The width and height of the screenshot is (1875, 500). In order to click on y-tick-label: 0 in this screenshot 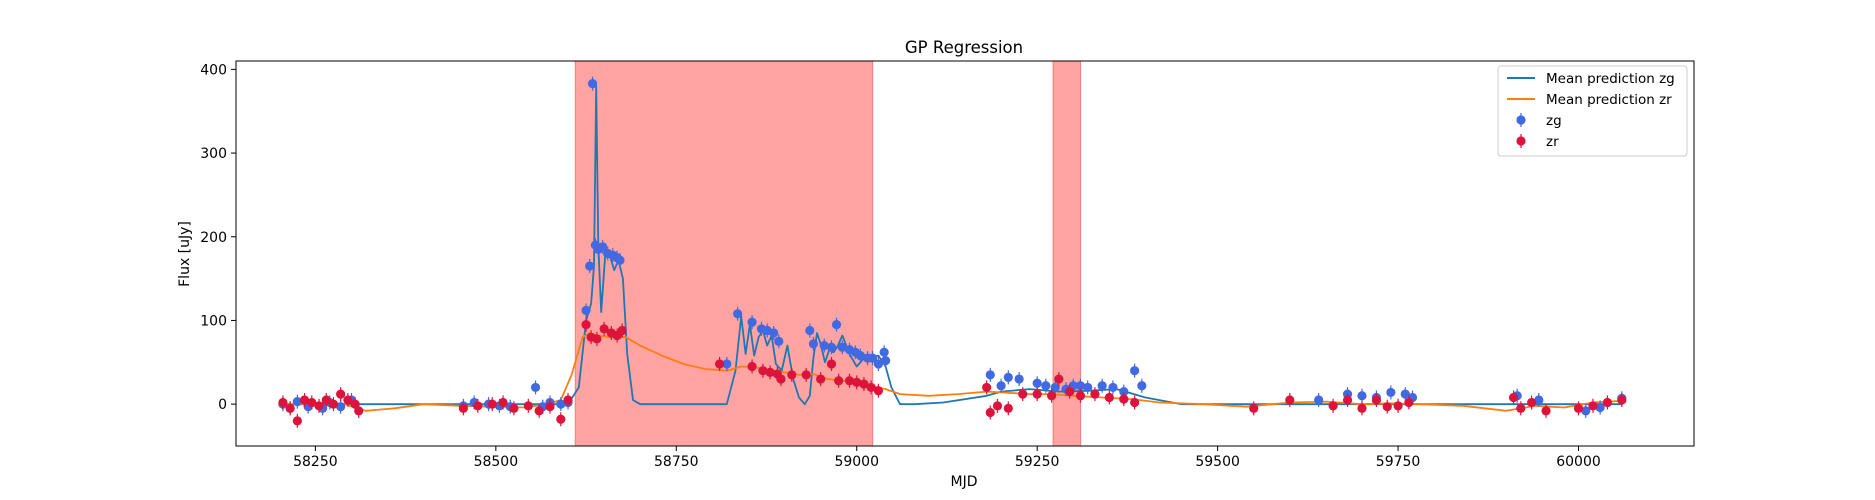, I will do `click(222, 405)`.